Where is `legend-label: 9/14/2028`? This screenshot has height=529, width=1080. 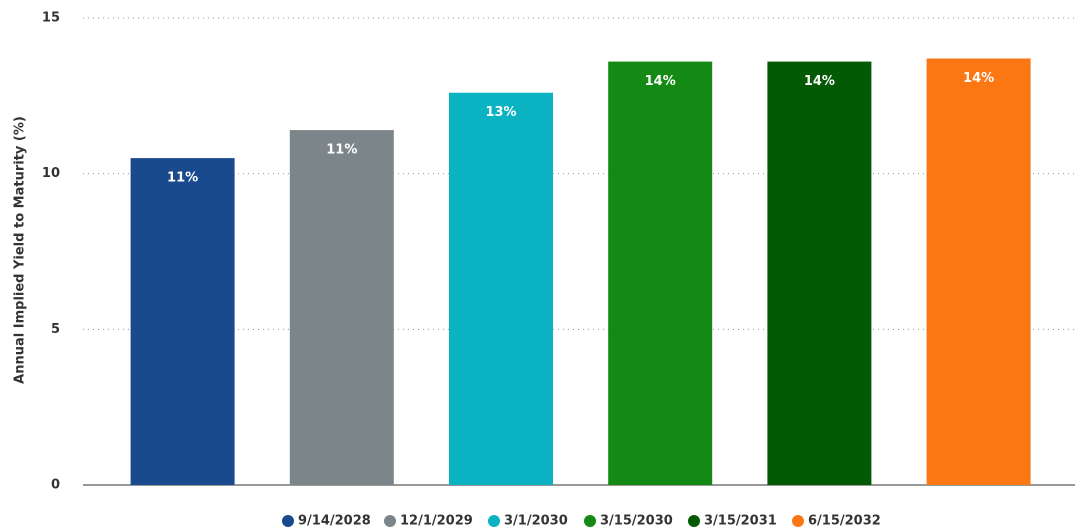
legend-label: 9/14/2028 is located at coordinates (334, 521).